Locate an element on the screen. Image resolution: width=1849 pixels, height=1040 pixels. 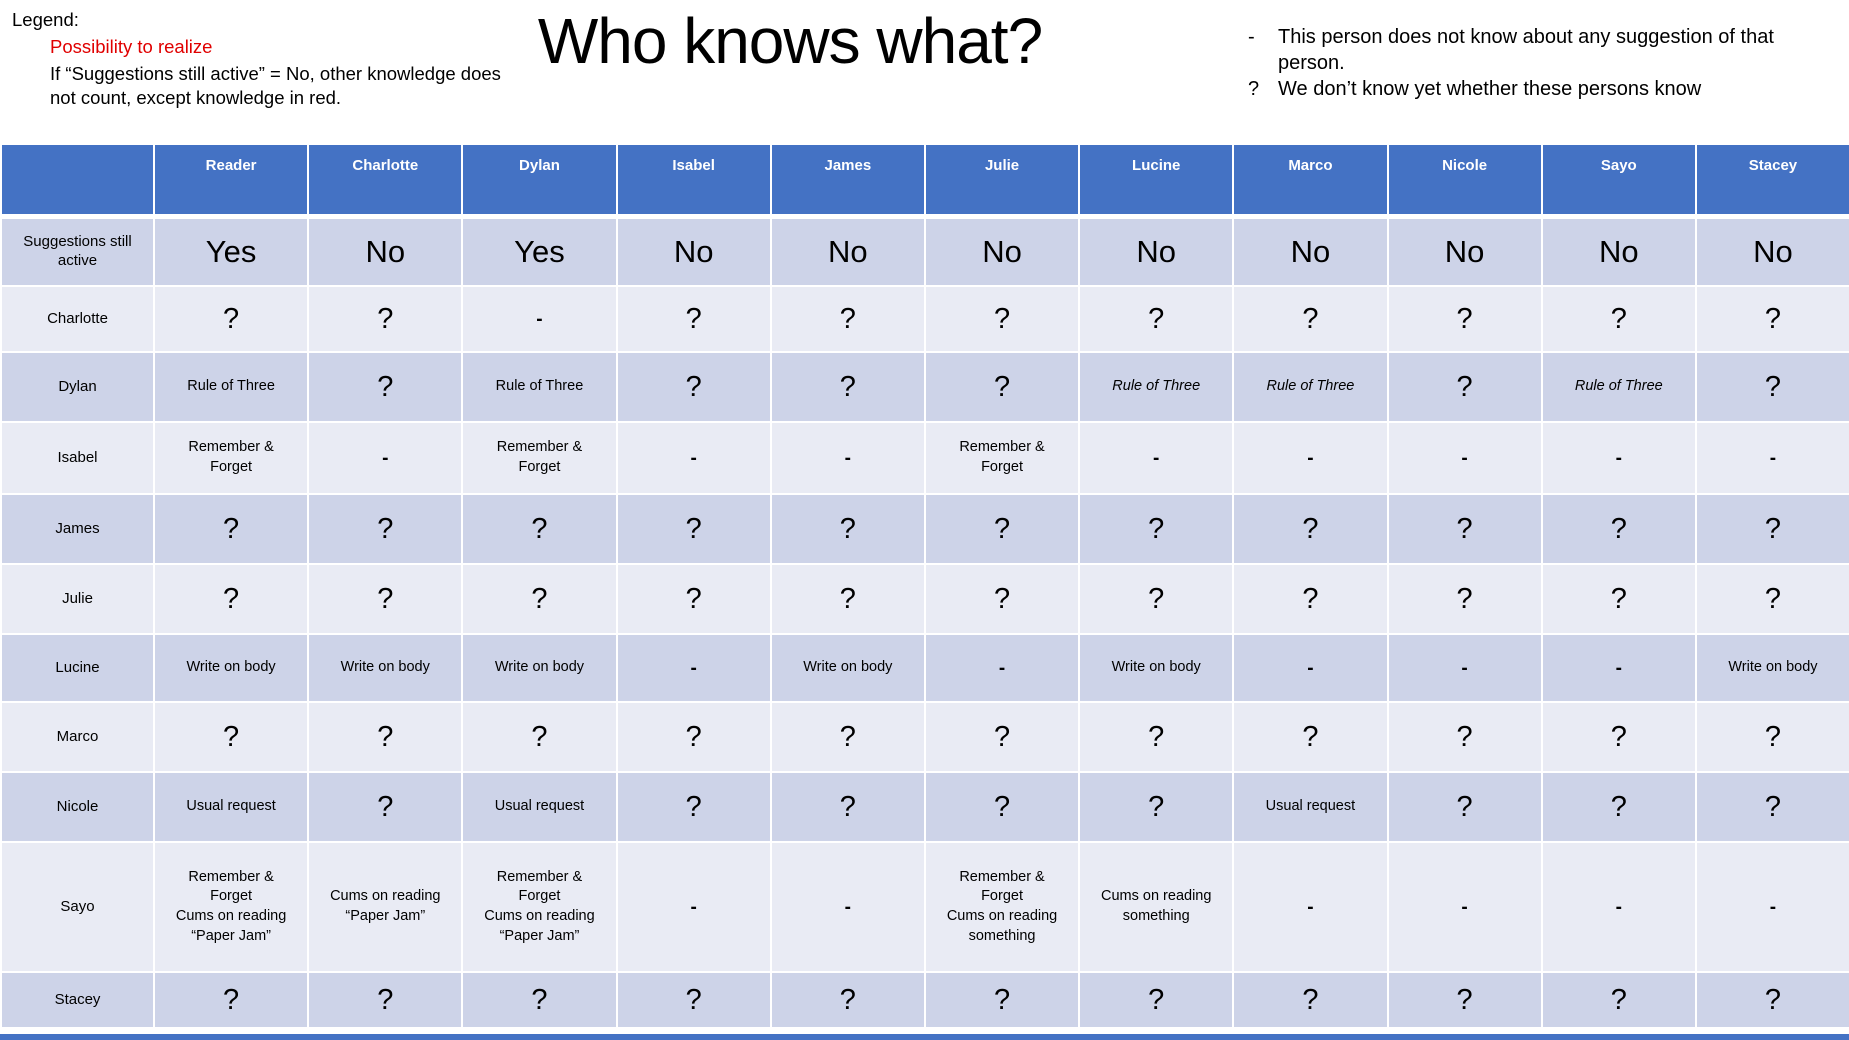
cell-dylan-sayo: Rule of Three is located at coordinates (1618, 387).